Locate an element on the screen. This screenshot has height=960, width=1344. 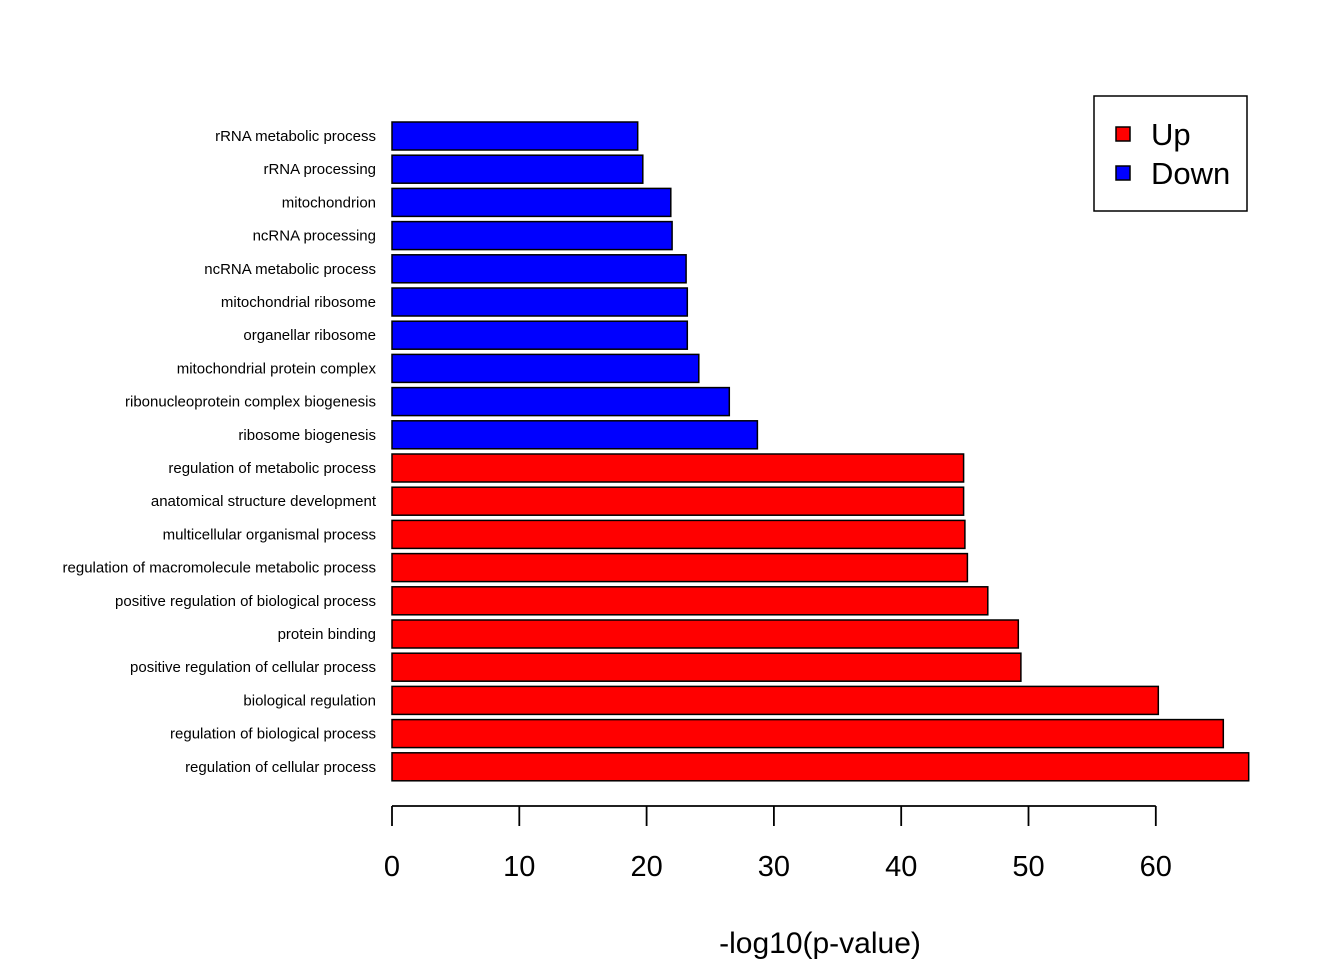
category-label: mitochondrial ribosome is located at coordinates (298, 302).